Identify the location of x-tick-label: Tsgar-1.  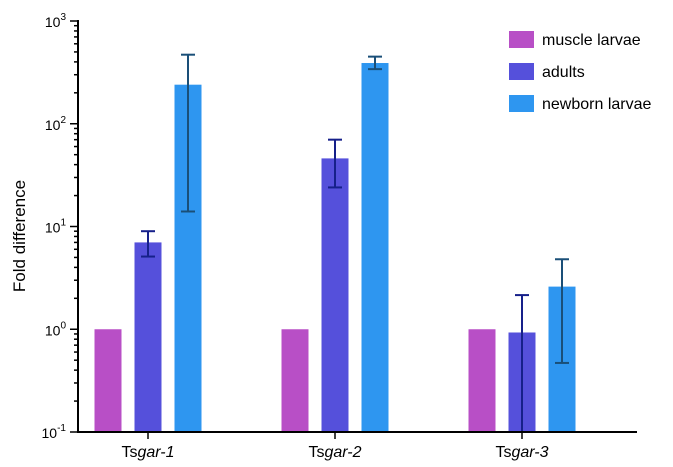
(147, 452).